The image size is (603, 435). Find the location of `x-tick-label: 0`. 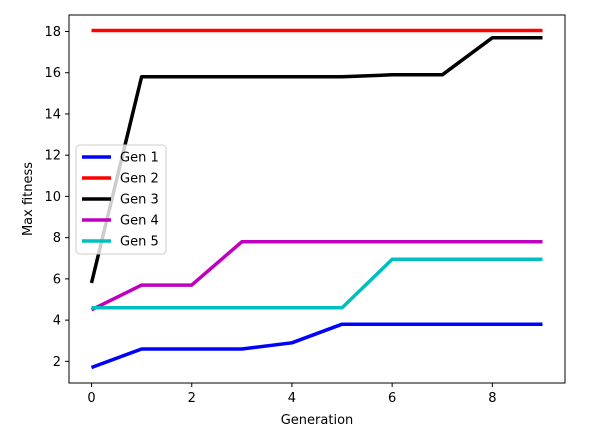

x-tick-label: 0 is located at coordinates (91, 398).